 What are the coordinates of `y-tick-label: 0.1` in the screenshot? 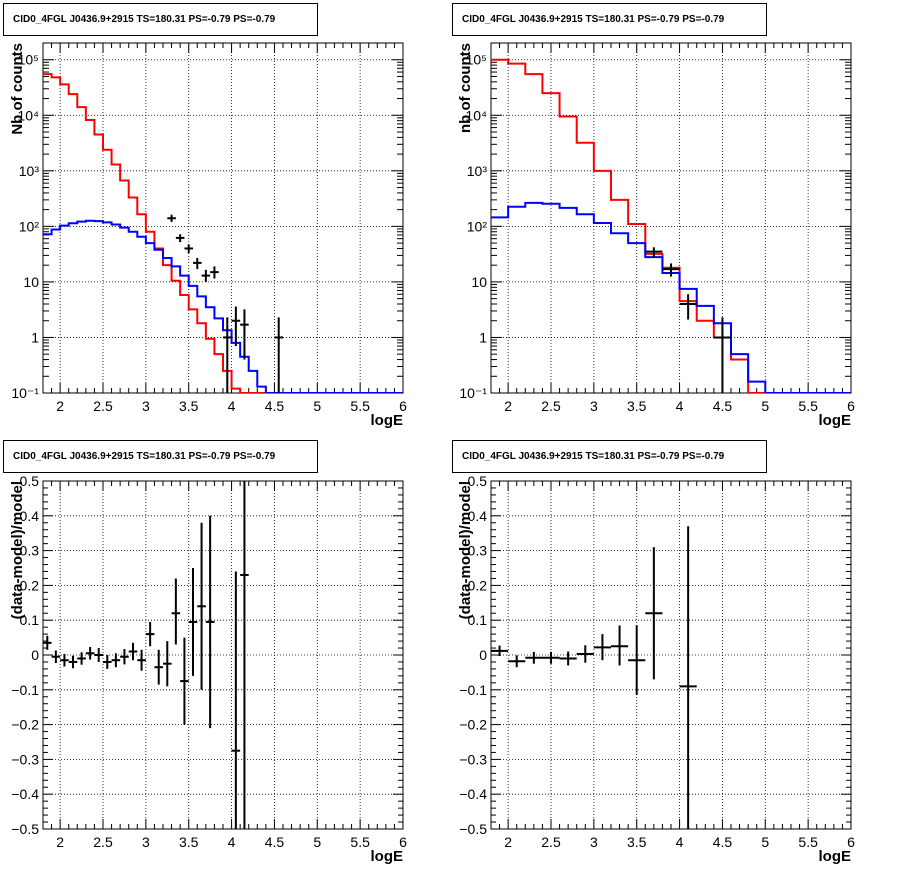 It's located at (30, 620).